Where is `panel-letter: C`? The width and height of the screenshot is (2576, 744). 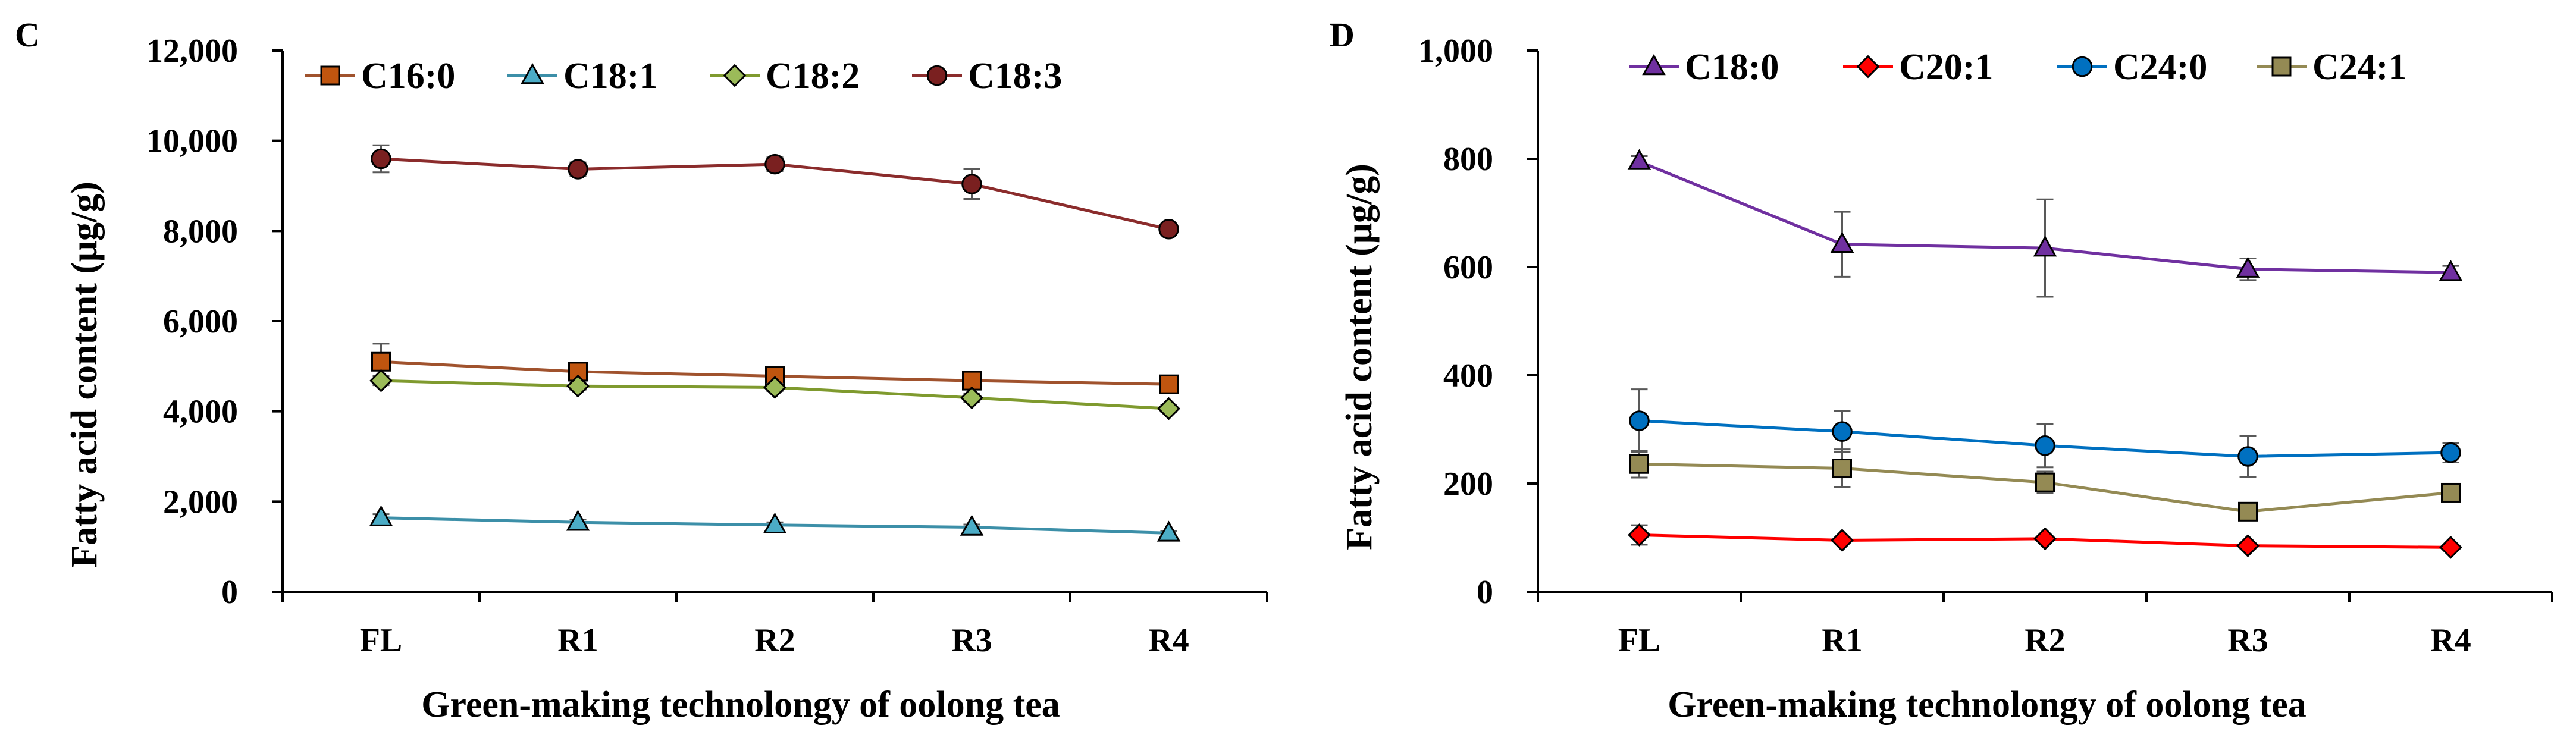
panel-letter: C is located at coordinates (28, 34).